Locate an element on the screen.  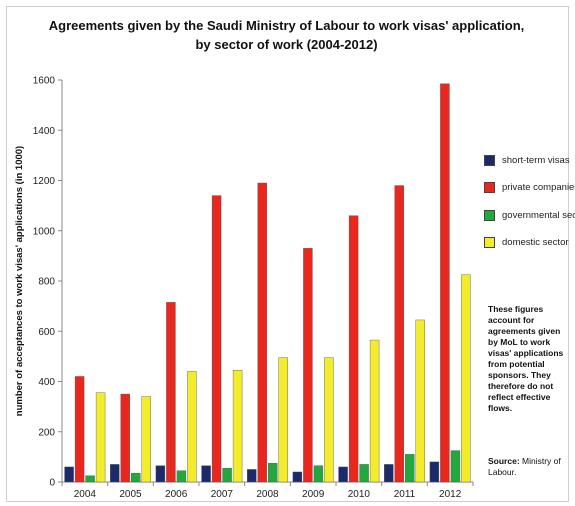
source-label: Source: is located at coordinates (504, 461).